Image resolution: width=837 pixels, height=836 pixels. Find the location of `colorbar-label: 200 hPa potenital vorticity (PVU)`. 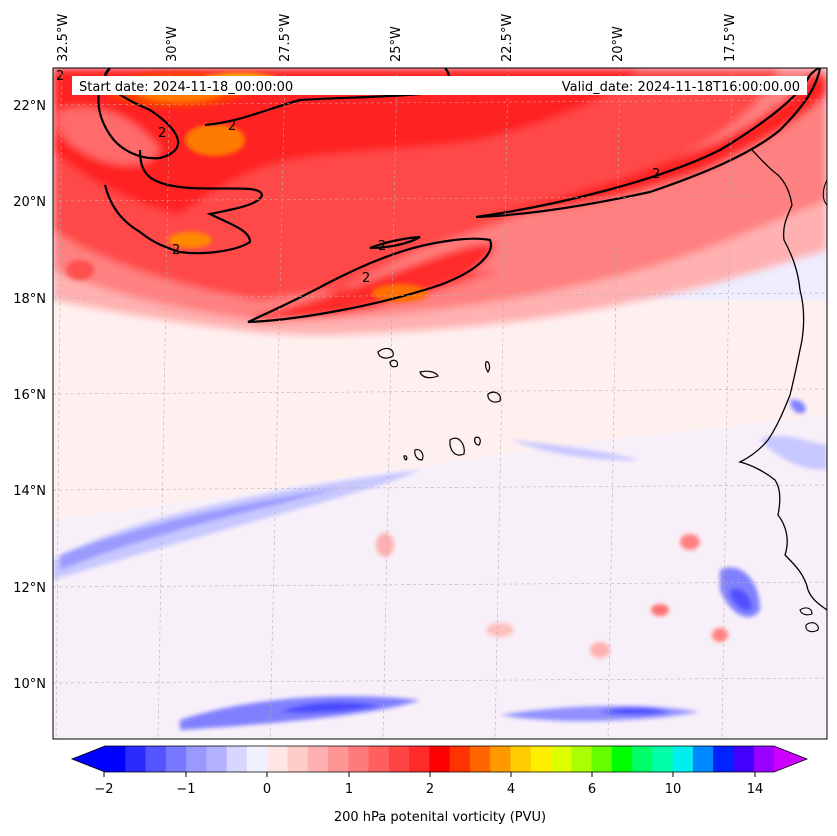

colorbar-label: 200 hPa potenital vorticity (PVU) is located at coordinates (440, 817).